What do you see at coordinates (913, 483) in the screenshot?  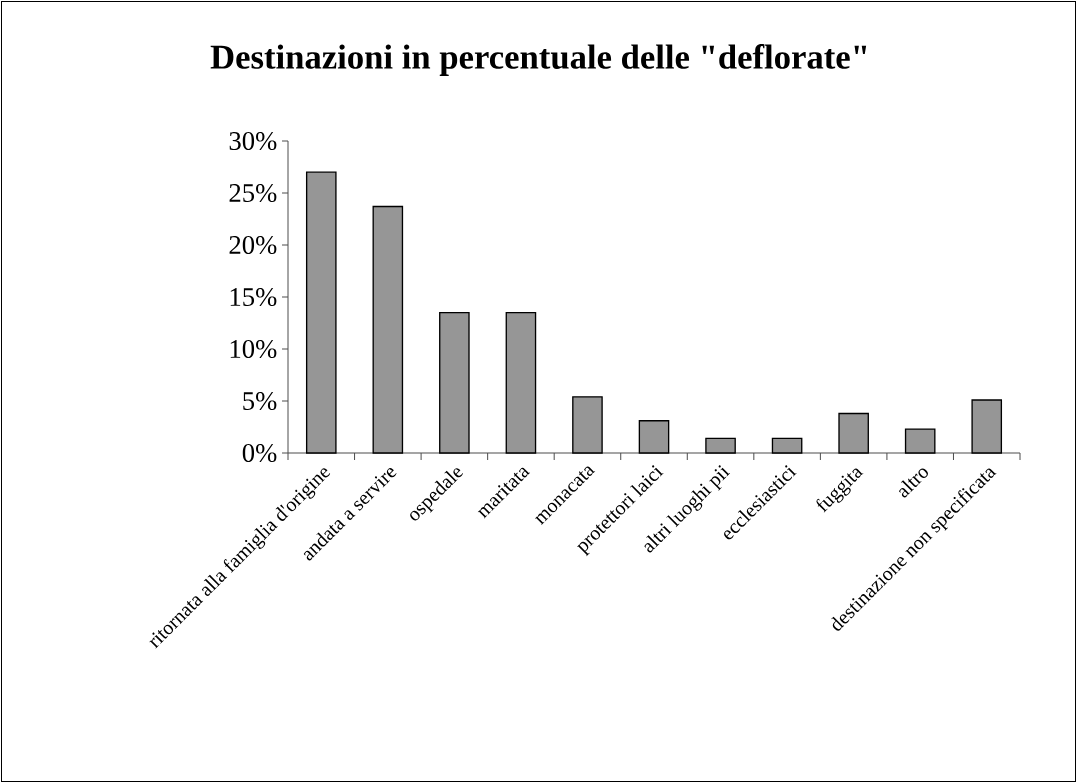 I see `x-tick-label: altro` at bounding box center [913, 483].